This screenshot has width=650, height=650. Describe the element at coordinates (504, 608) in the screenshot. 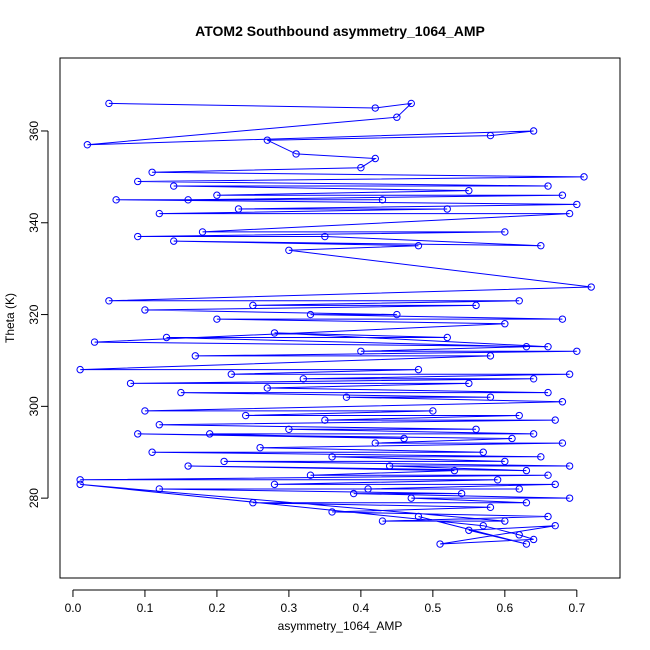

I see `x-tick-label: 0.6` at that location.